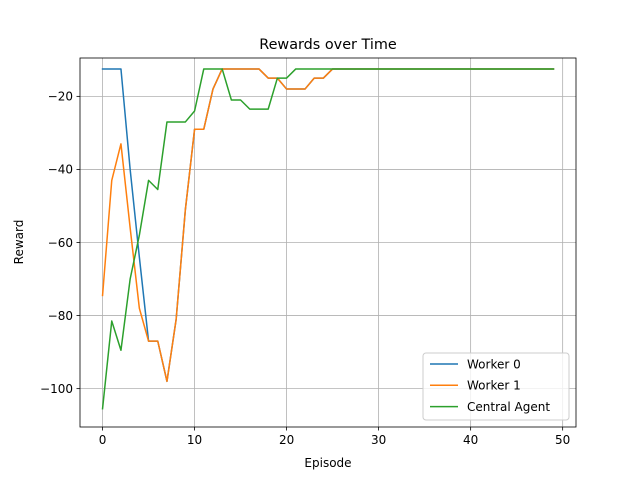 The height and width of the screenshot is (480, 640). Describe the element at coordinates (60, 170) in the screenshot. I see `y-tick-label: −40` at that location.